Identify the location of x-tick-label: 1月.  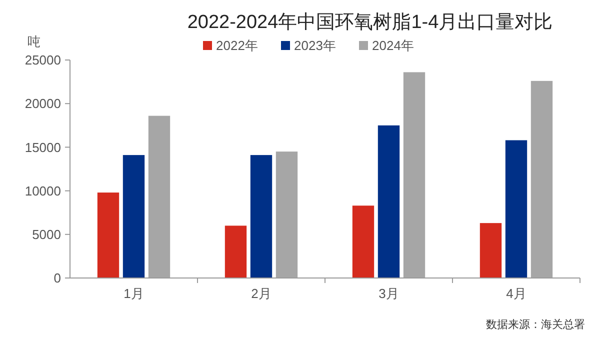
(134, 293).